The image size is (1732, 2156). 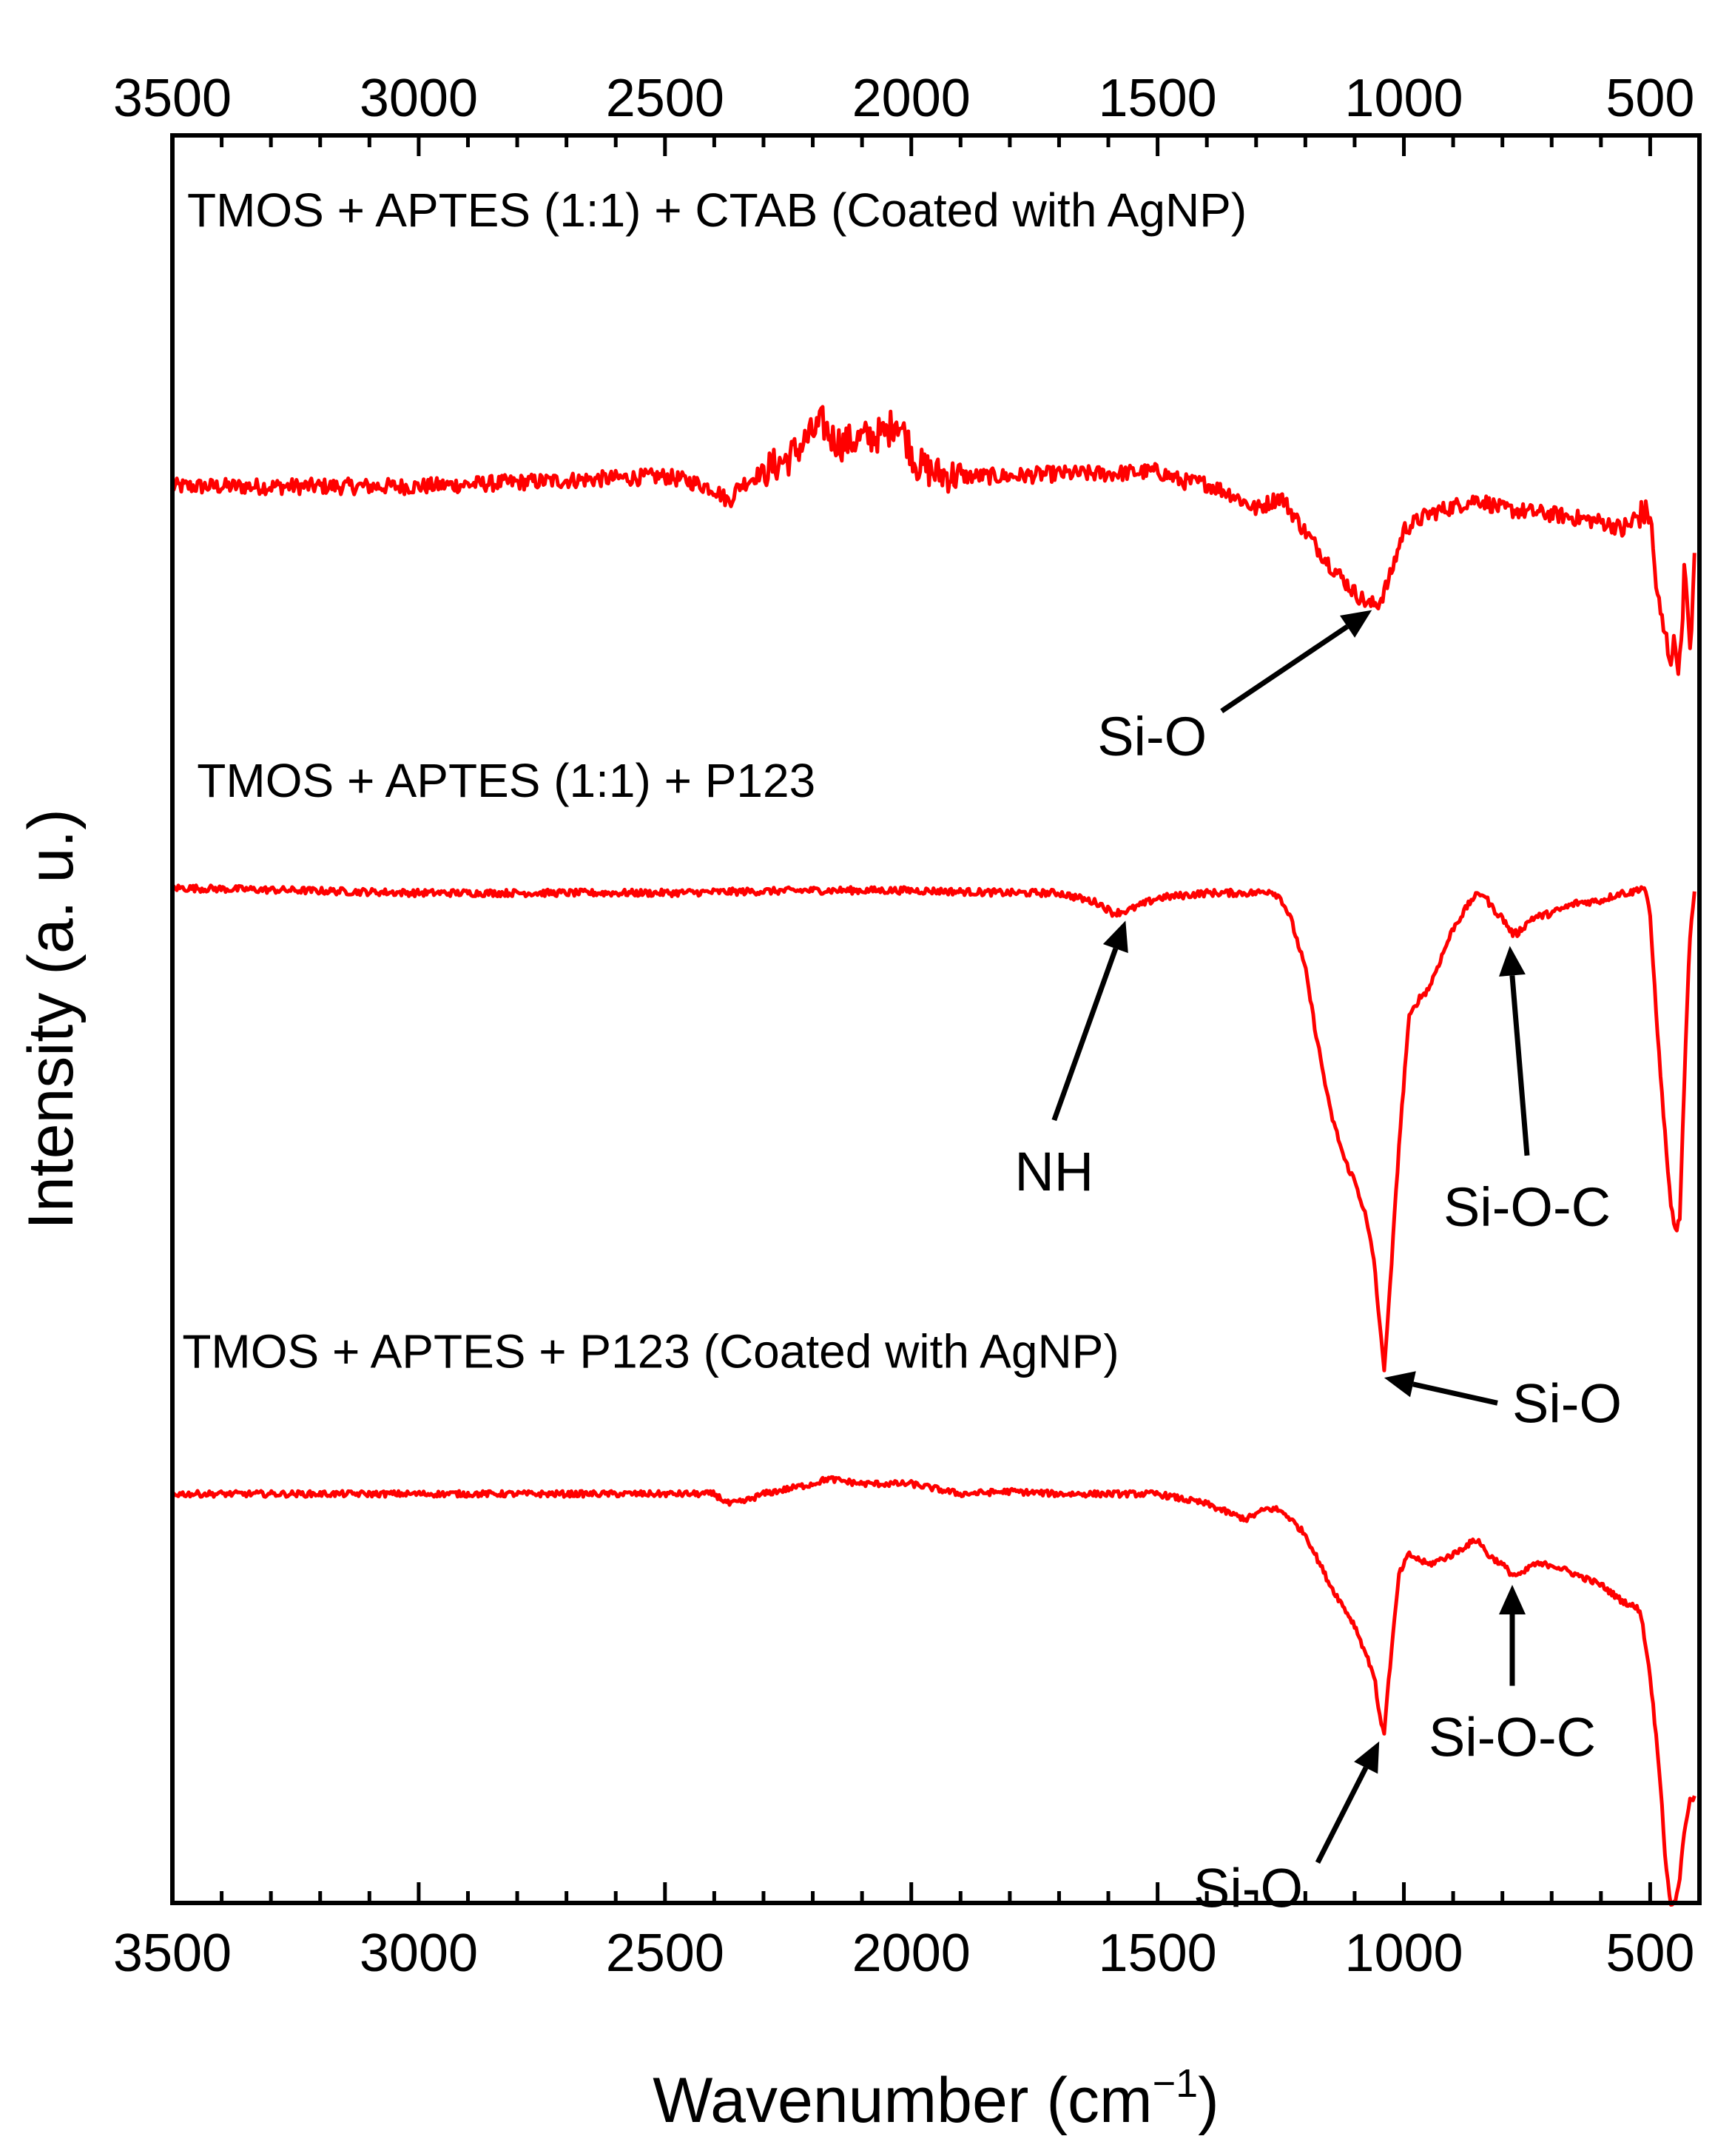 What do you see at coordinates (911, 99) in the screenshot?
I see `x-tick-label-top: 2000` at bounding box center [911, 99].